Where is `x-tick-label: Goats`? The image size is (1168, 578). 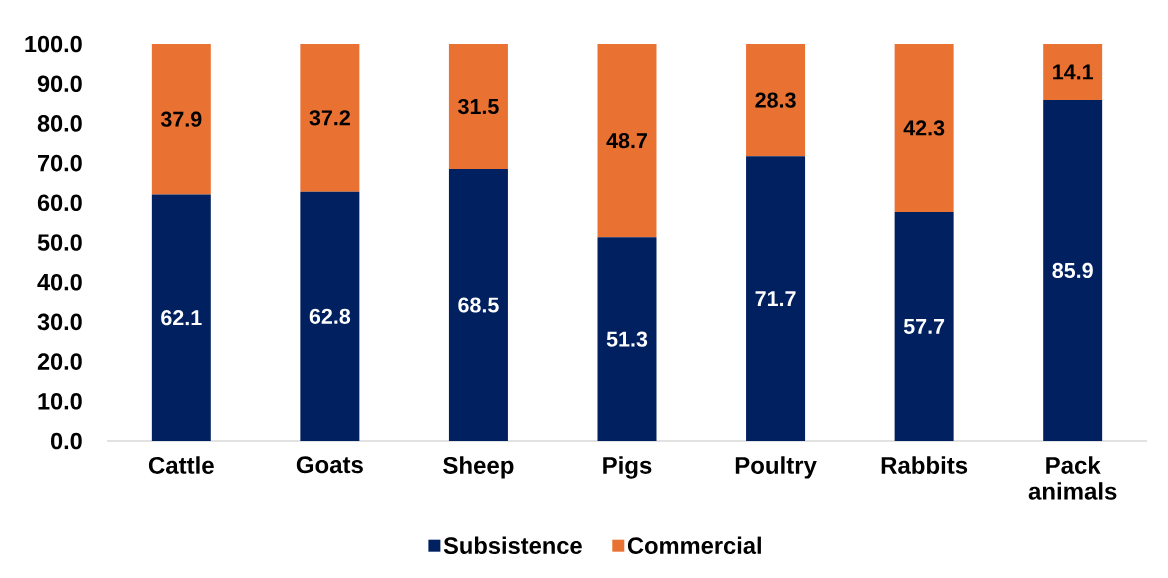 x-tick-label: Goats is located at coordinates (329, 465).